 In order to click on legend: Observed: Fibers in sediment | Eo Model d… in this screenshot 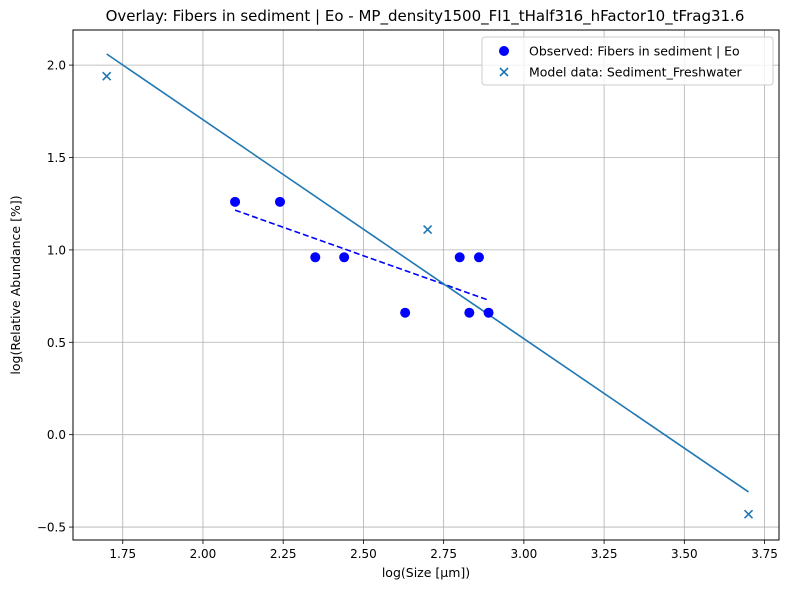, I will do `click(627, 61)`.